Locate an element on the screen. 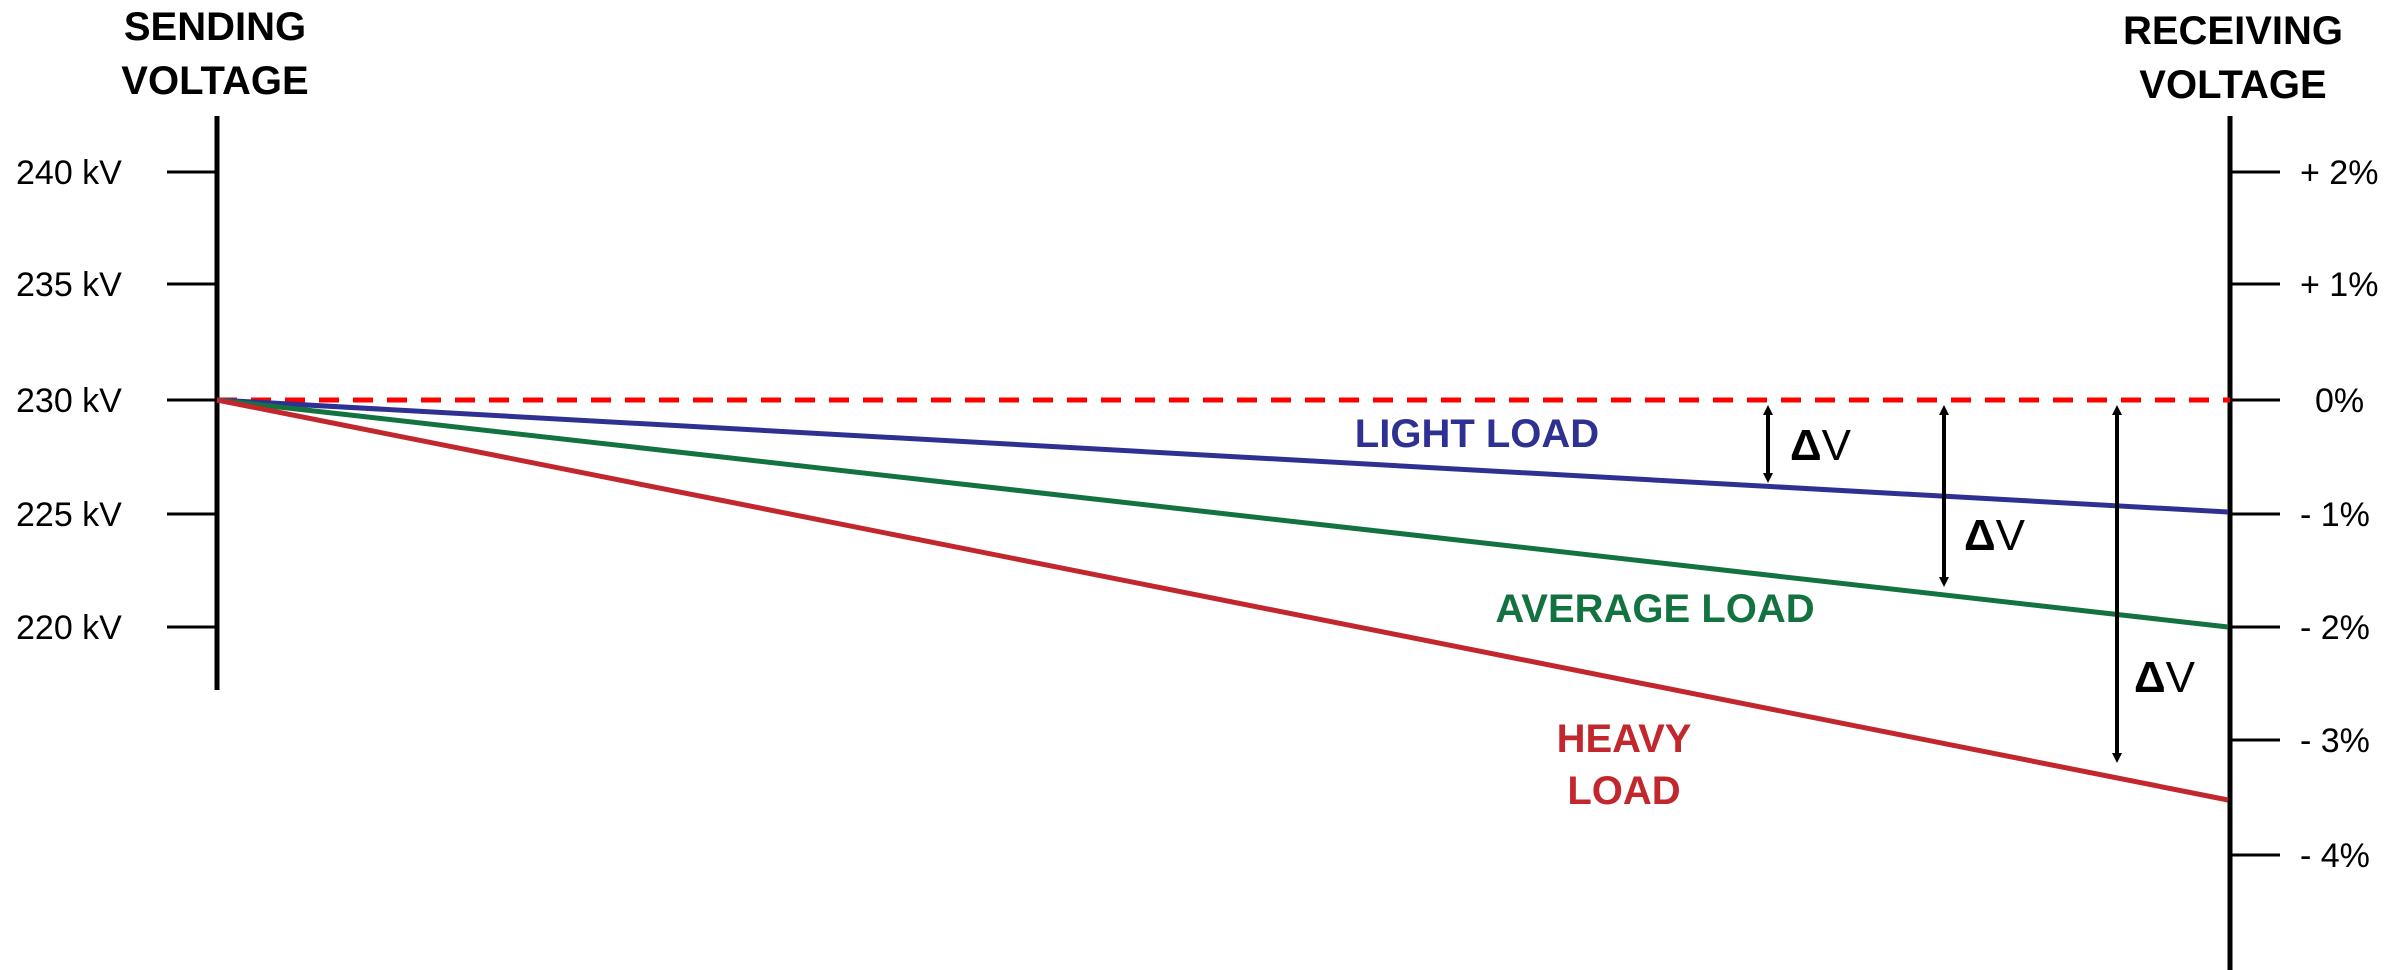  heavy-delta-v-label: ΔV is located at coordinates (2165, 677).